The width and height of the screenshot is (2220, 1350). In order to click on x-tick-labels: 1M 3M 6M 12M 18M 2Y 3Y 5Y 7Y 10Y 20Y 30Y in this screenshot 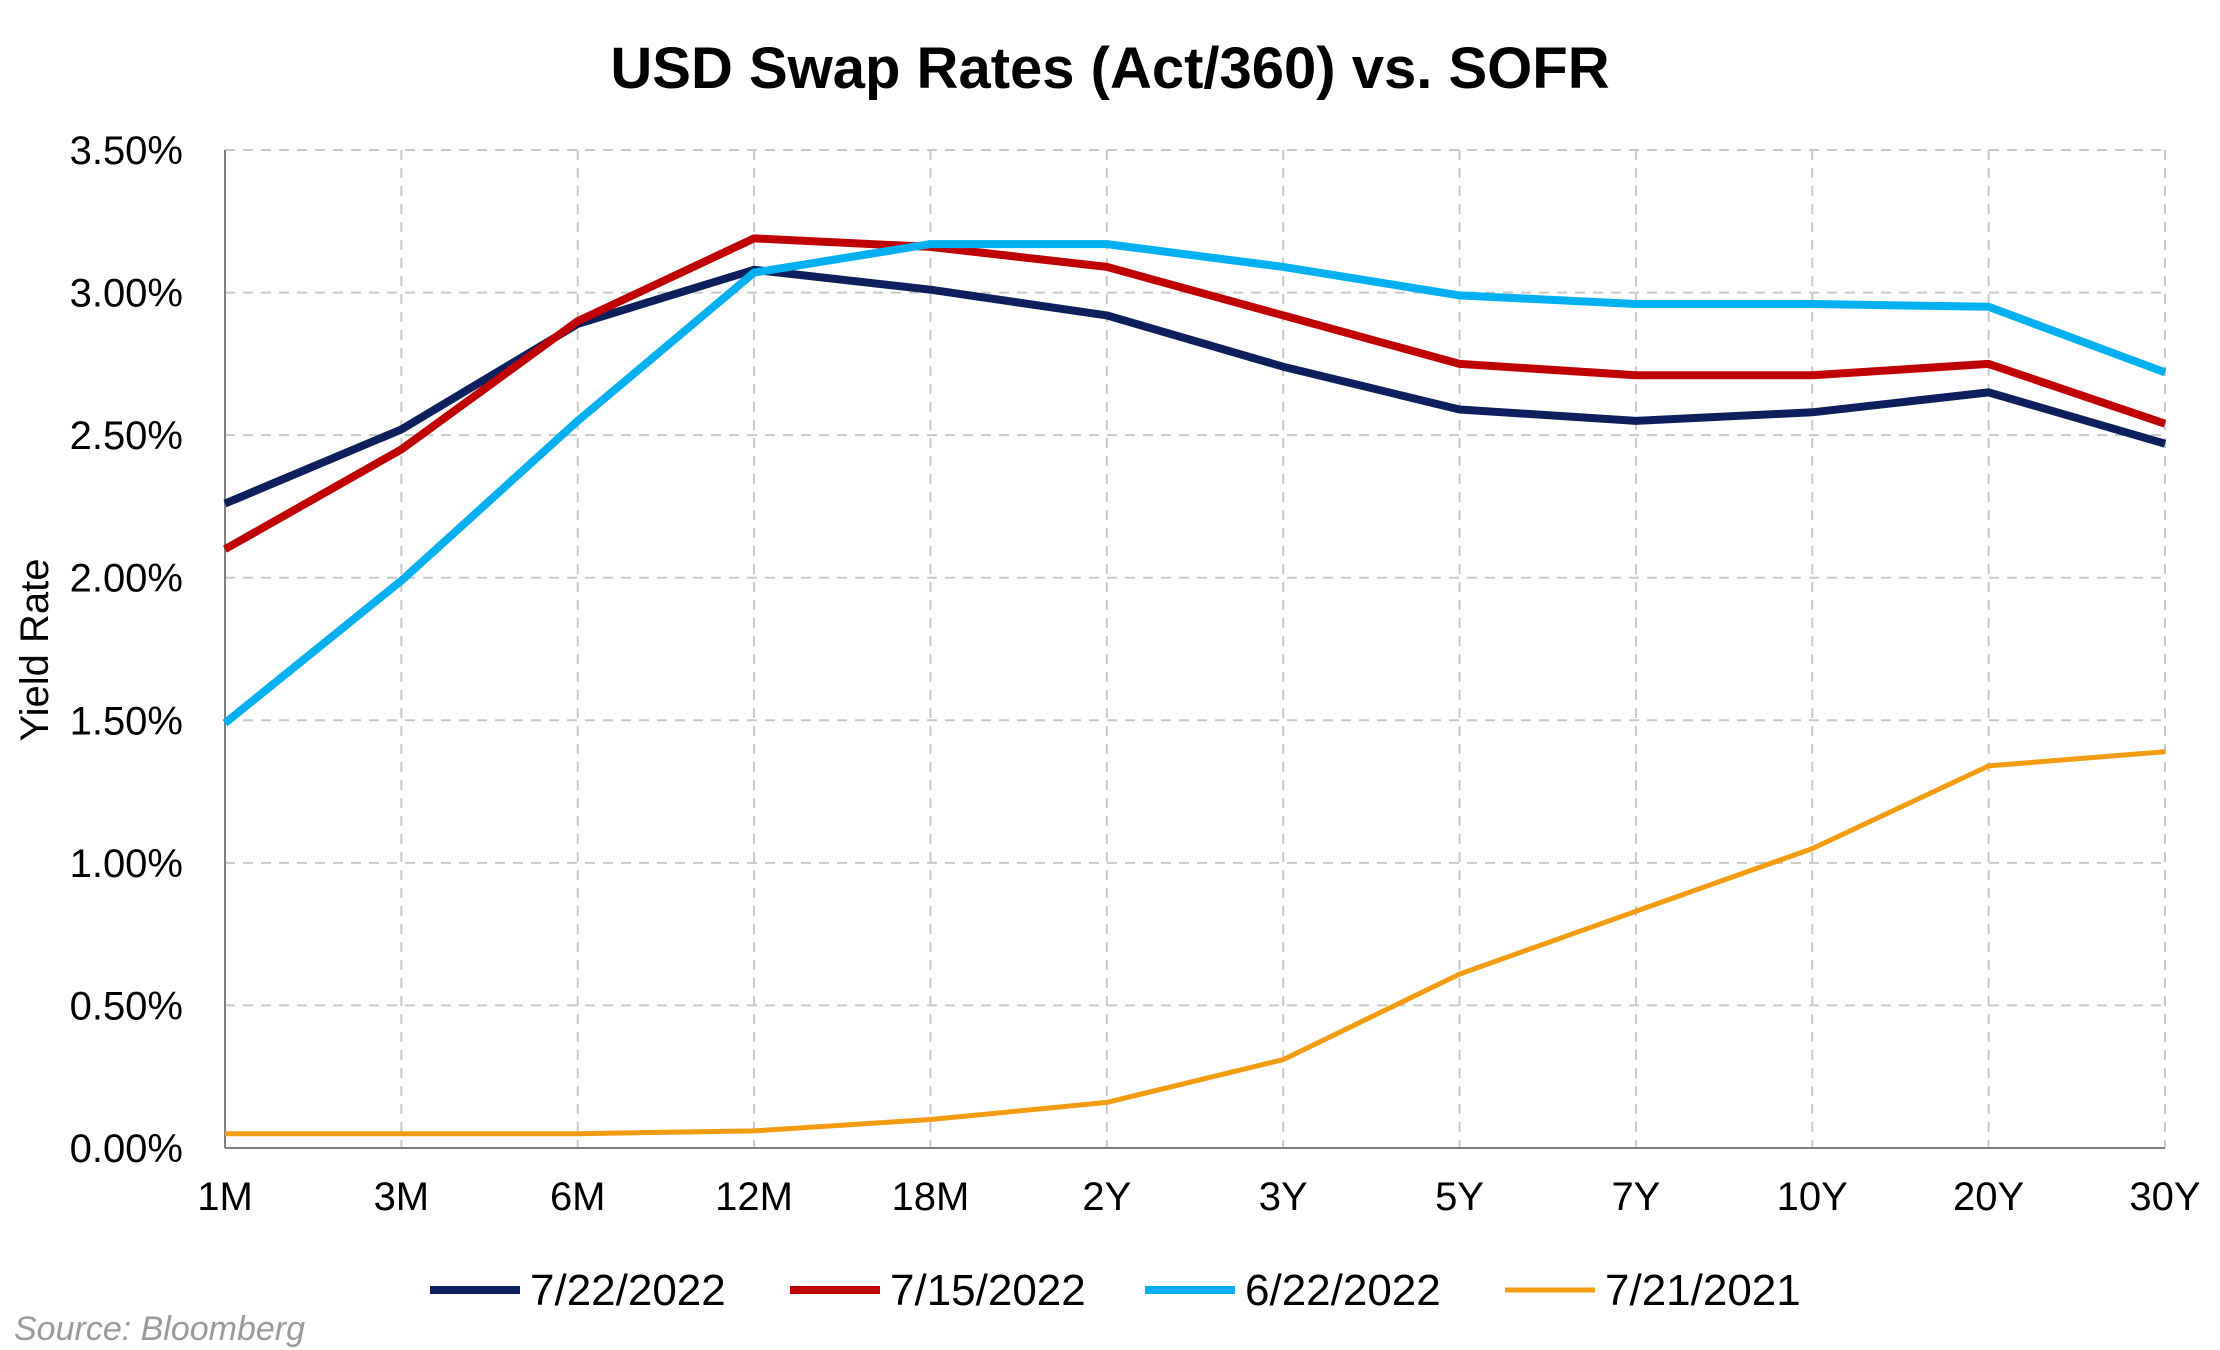, I will do `click(1198, 1197)`.